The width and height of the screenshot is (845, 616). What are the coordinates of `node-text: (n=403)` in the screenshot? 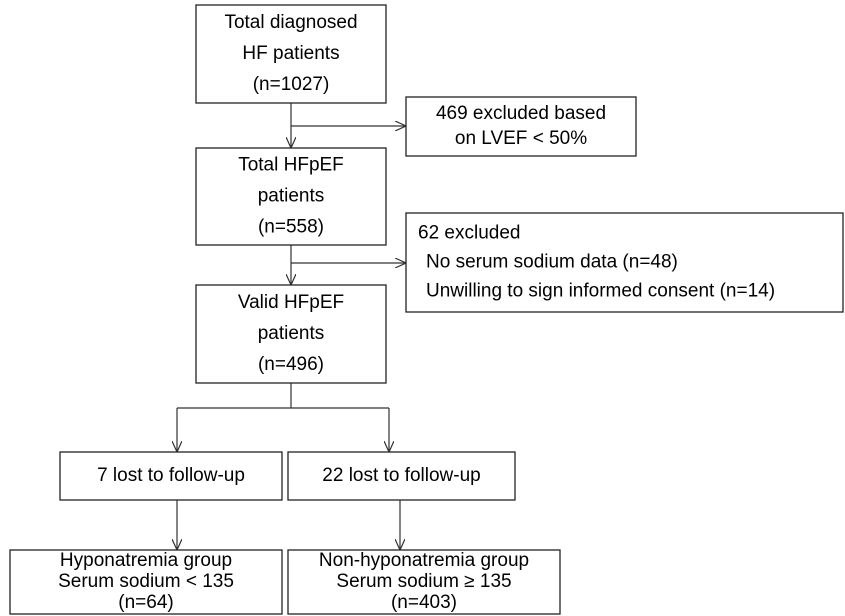 It's located at (424, 602).